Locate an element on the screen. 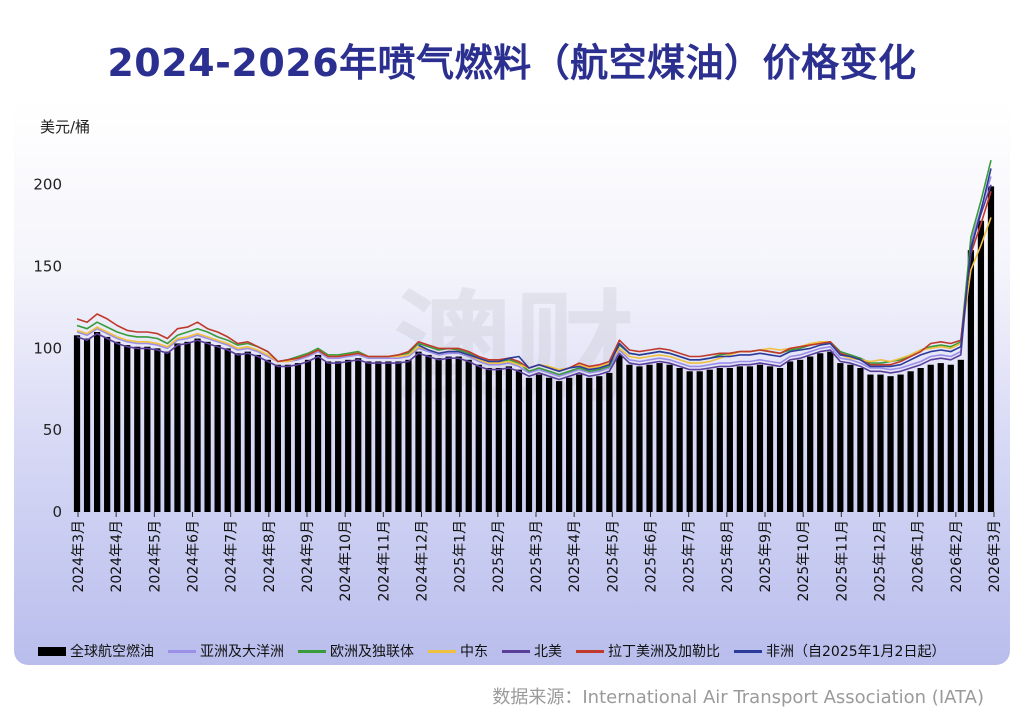 This screenshot has width=1024, height=727. x-tick-label: 2026年3月 is located at coordinates (995, 556).